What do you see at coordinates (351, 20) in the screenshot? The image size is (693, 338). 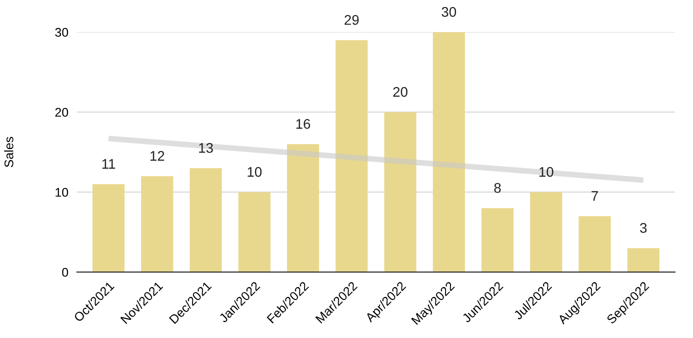 I see `data-label: 29` at bounding box center [351, 20].